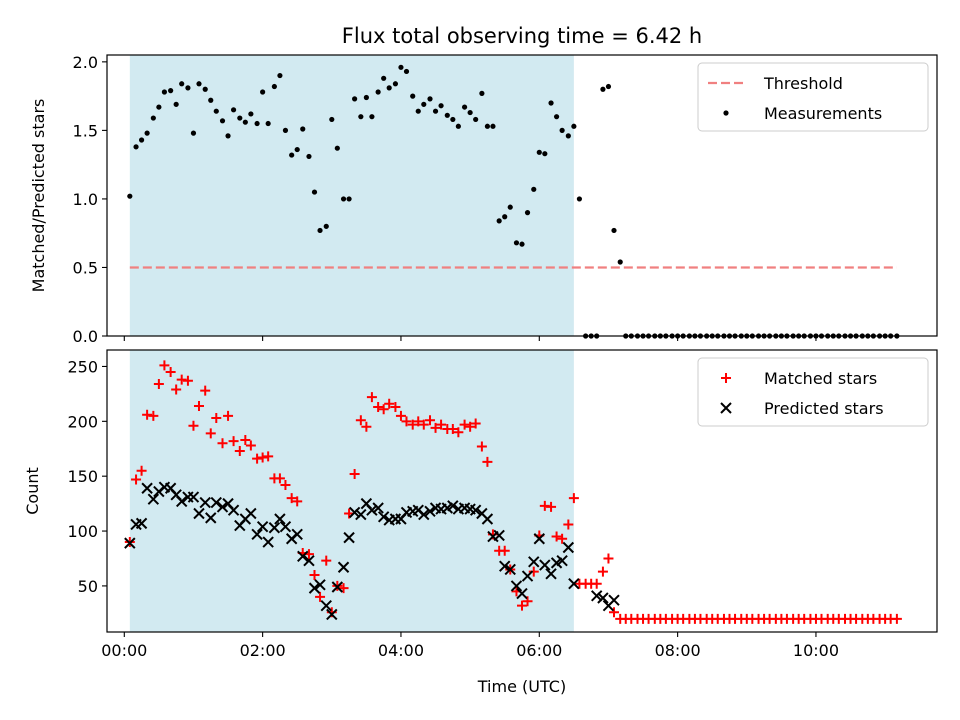  Describe the element at coordinates (820, 378) in the screenshot. I see `legend-entry-label: Matched stars` at that location.